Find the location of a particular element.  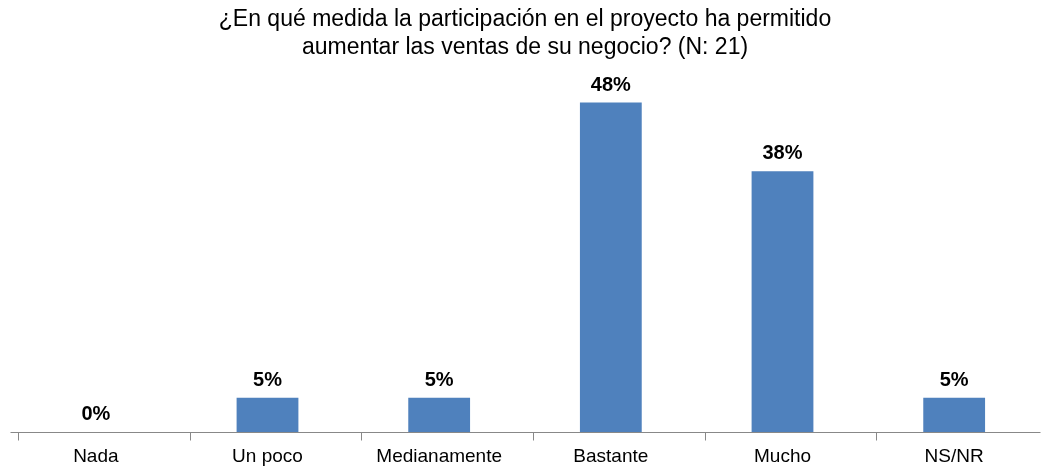

x-tick-label: Bastante is located at coordinates (611, 455).